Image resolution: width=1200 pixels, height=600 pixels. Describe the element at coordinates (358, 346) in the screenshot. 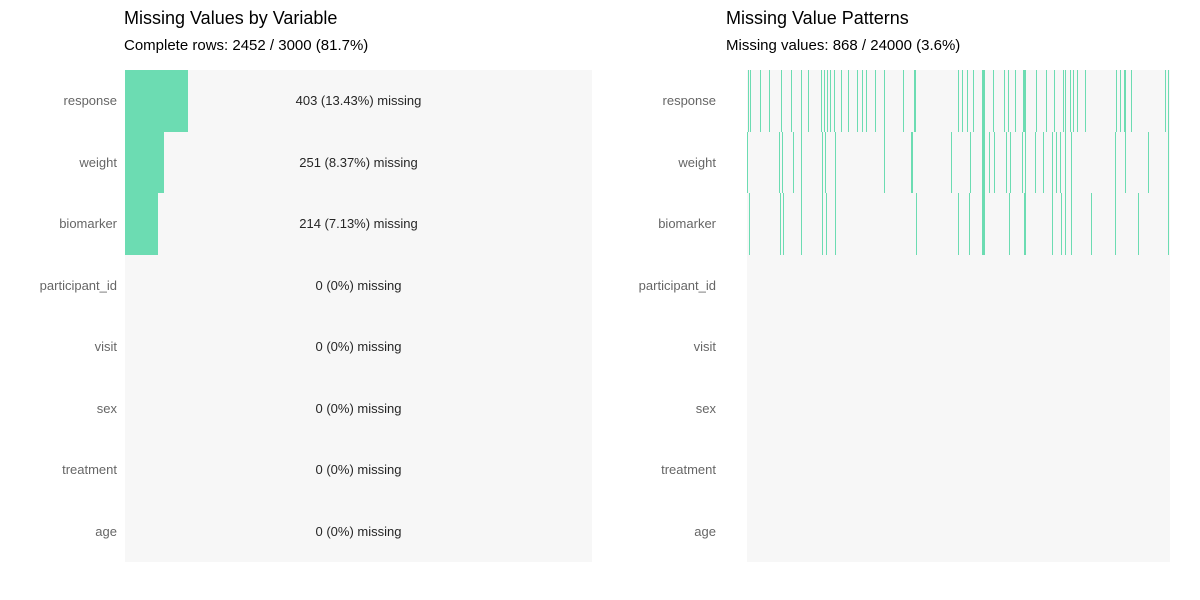

I see `missing-count-annotation-visit: 0 (0%) missing` at that location.